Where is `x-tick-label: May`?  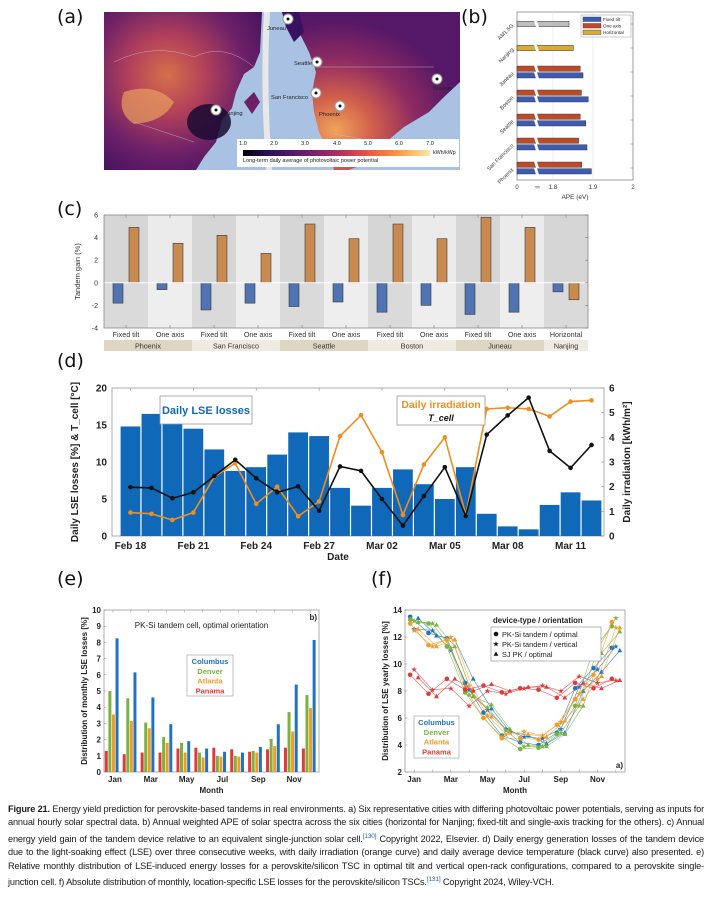 x-tick-label: May is located at coordinates (187, 779).